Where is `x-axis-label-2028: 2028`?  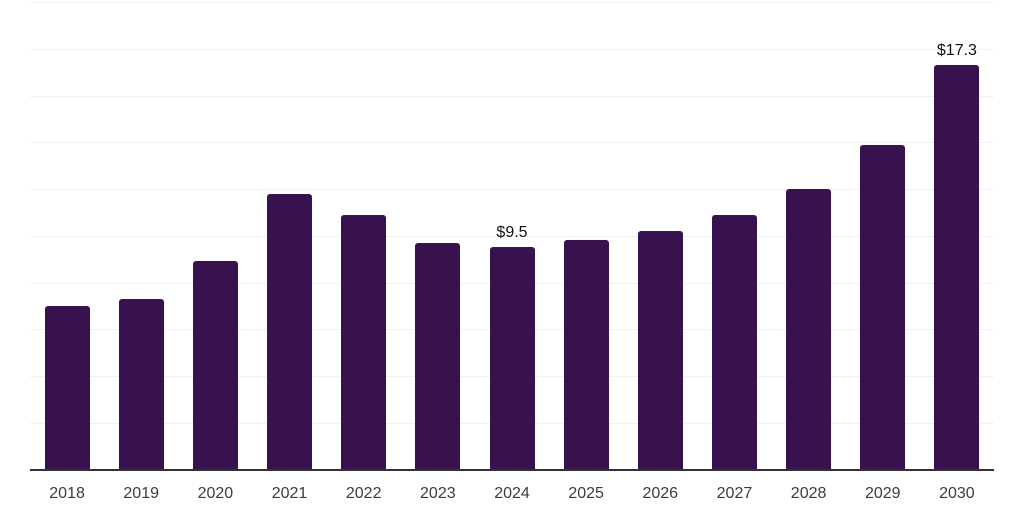
x-axis-label-2028: 2028 is located at coordinates (808, 493).